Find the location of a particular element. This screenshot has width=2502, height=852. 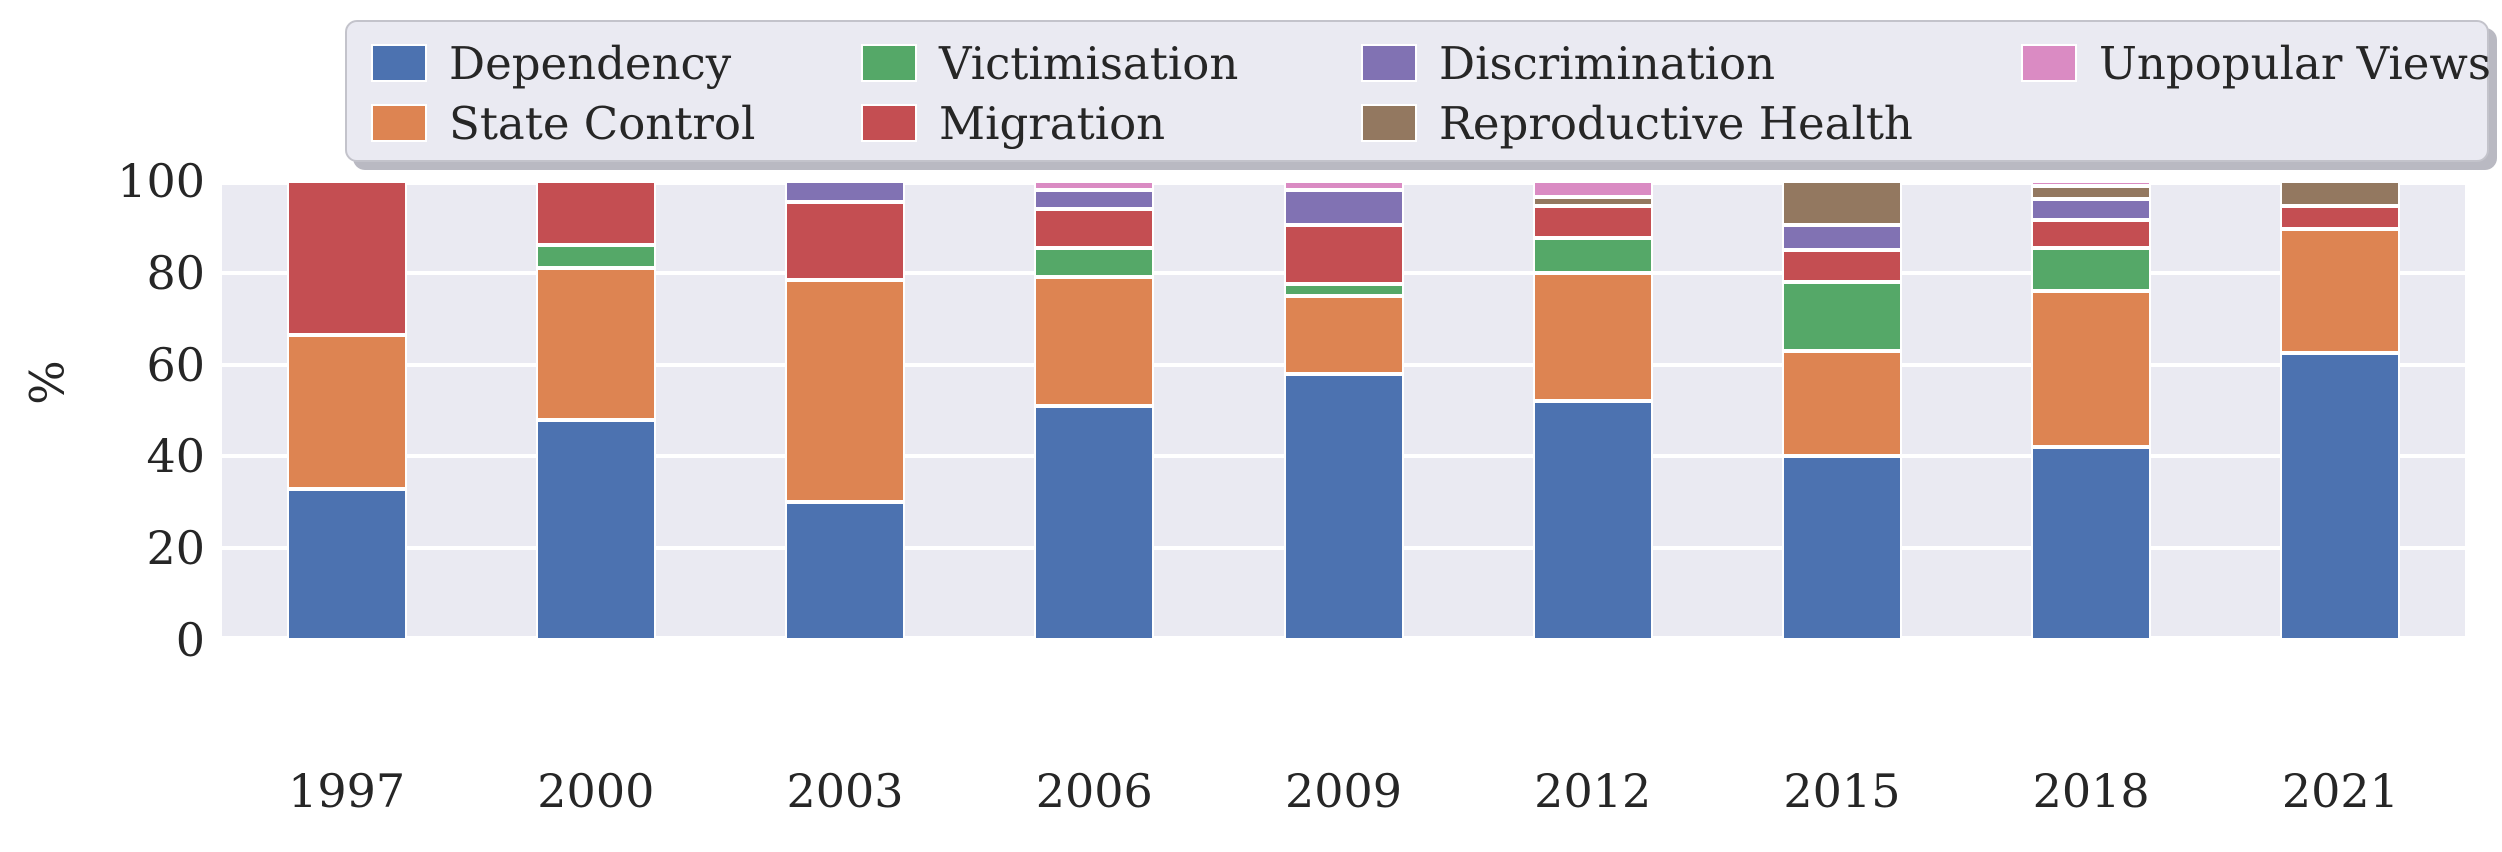

bar-segment-2006-victimisation is located at coordinates (1094, 262).